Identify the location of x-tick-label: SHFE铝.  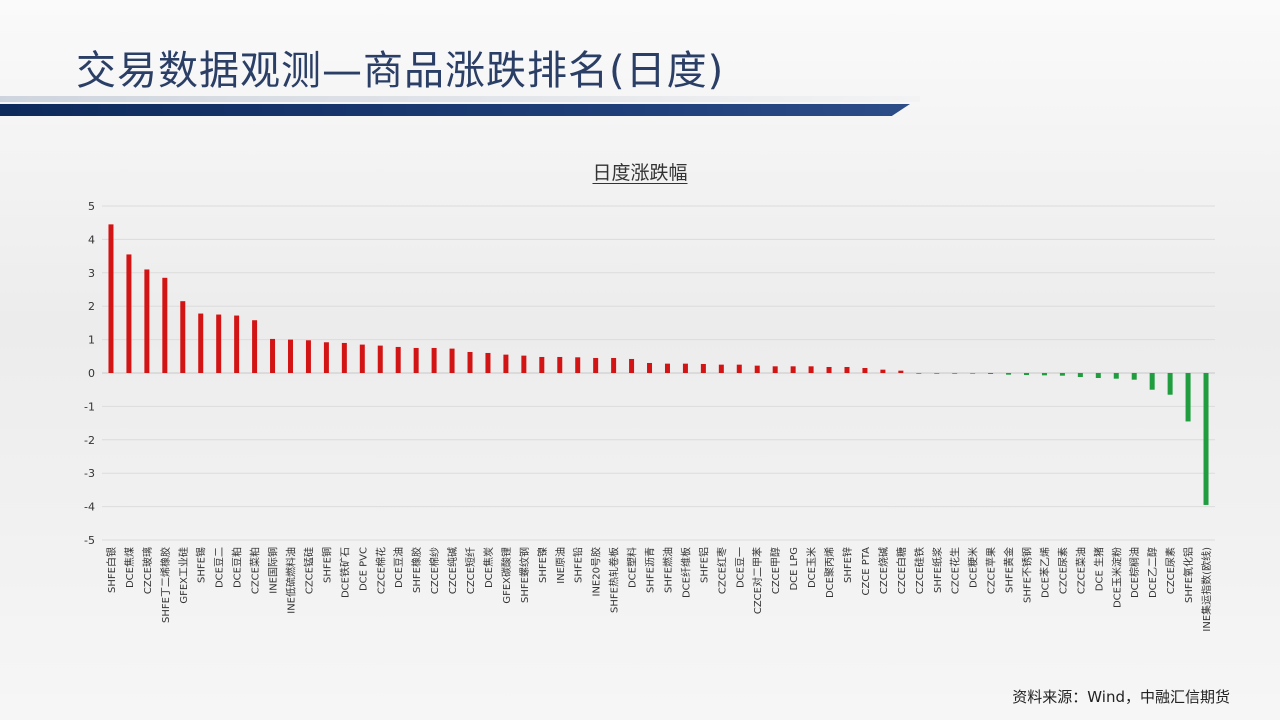
(704, 565).